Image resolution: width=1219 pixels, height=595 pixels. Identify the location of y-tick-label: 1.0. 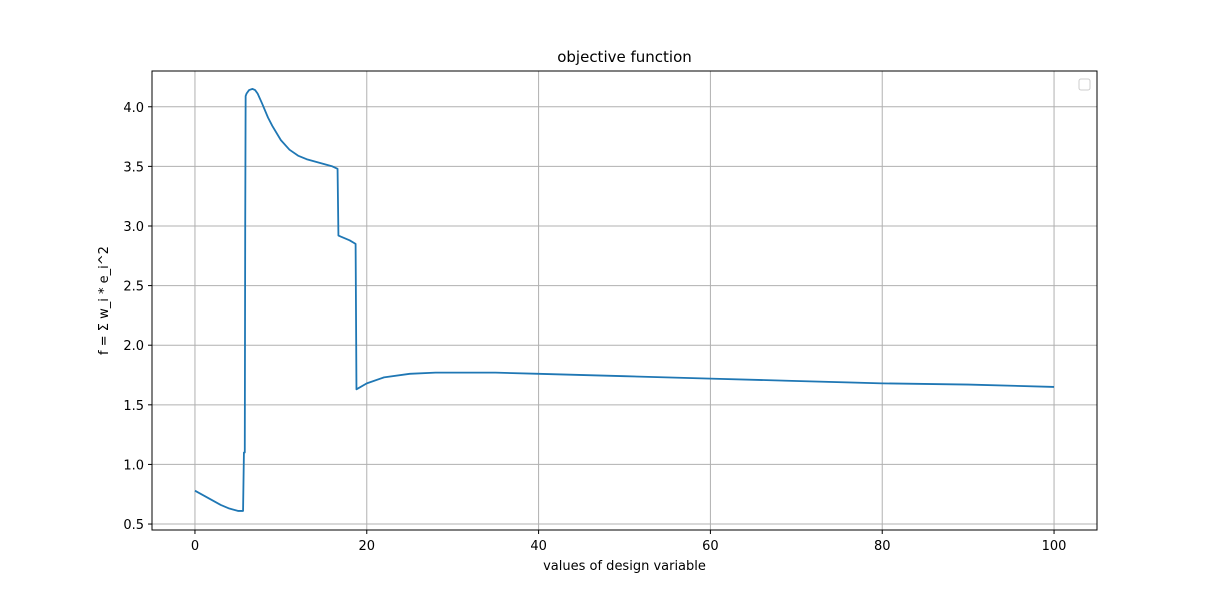
(133, 465).